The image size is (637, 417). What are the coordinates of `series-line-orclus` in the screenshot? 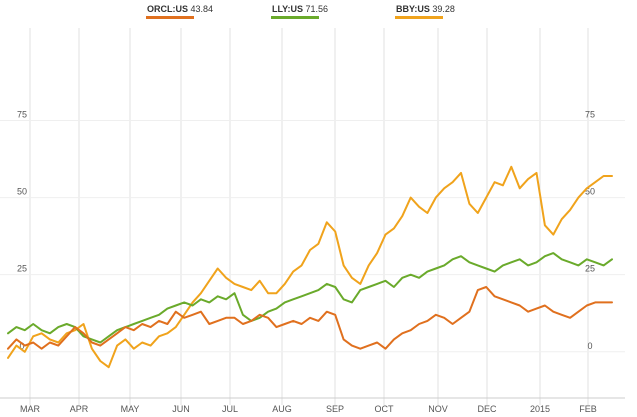 It's located at (310, 318).